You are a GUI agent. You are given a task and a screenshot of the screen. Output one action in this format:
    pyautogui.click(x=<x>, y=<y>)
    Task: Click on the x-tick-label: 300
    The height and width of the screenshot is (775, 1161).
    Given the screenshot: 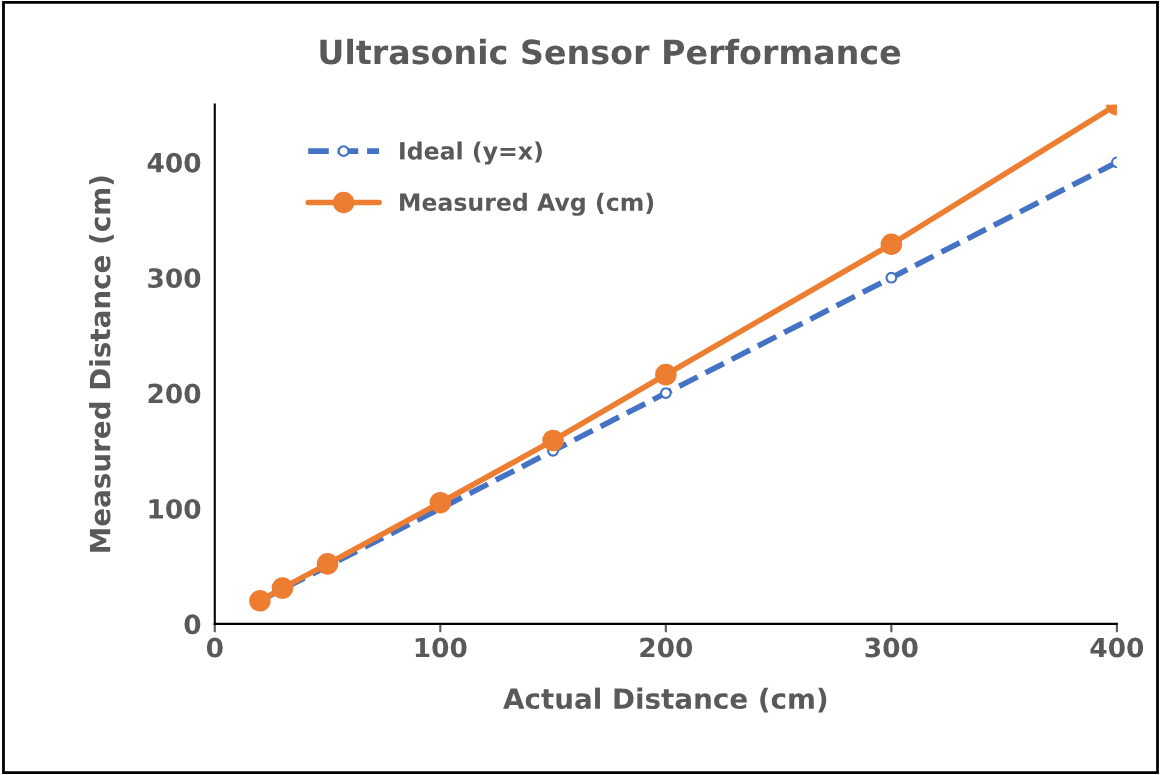 What is the action you would take?
    pyautogui.click(x=891, y=647)
    